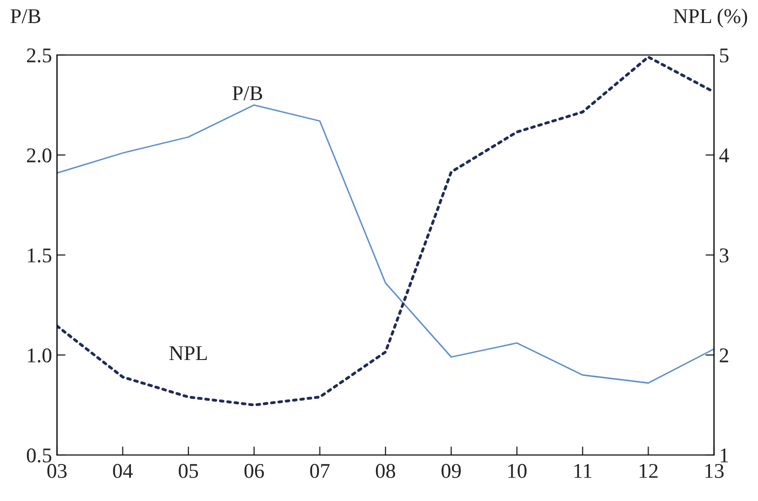 The image size is (758, 501). I want to click on y-tick-label: 2.0, so click(39, 155).